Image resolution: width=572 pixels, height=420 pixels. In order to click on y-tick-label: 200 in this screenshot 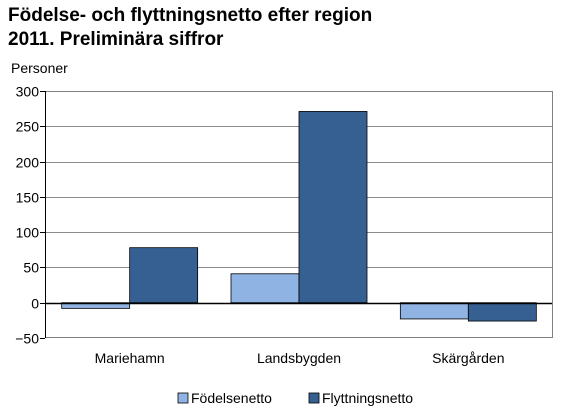, I will do `click(28, 163)`.